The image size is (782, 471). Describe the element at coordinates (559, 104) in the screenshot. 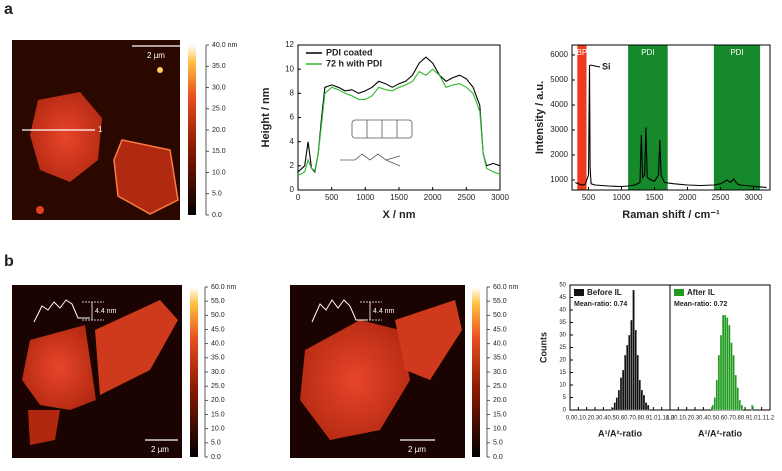

I see `y-tick-label: 4000` at that location.